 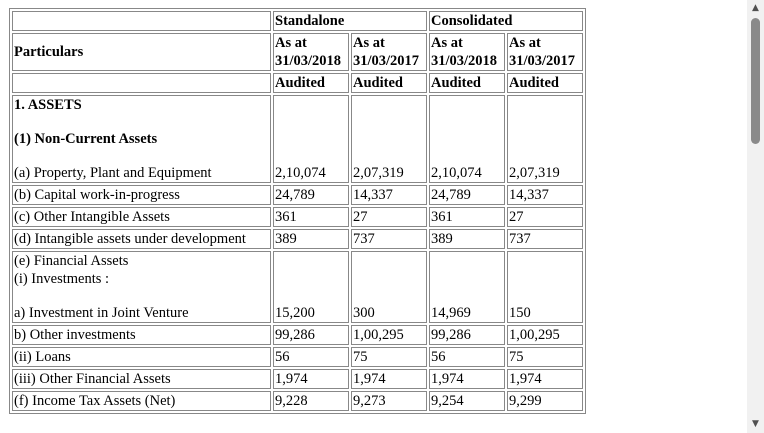 What do you see at coordinates (48, 105) in the screenshot?
I see `section-assets: 1. ASSETS` at bounding box center [48, 105].